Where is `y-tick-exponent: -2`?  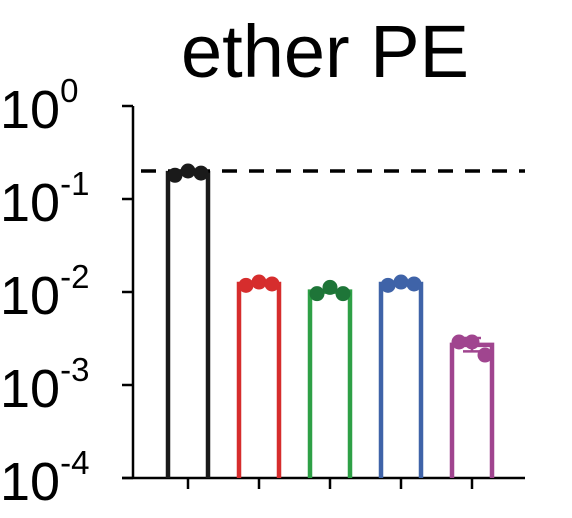
y-tick-exponent: -2 is located at coordinates (74, 276).